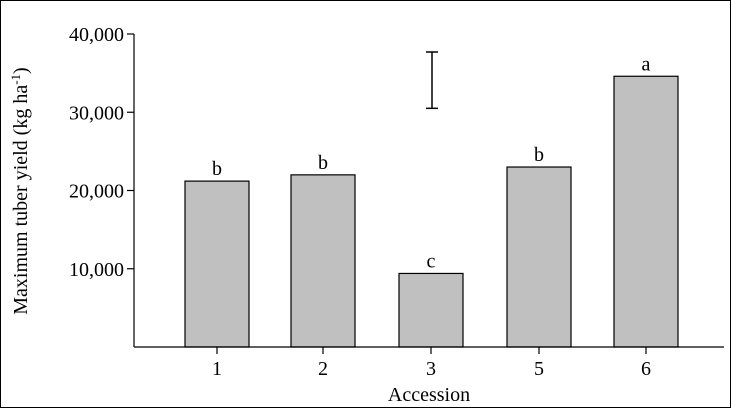  What do you see at coordinates (15, 79) in the screenshot?
I see `y-axis-label-superscript: -1` at bounding box center [15, 79].